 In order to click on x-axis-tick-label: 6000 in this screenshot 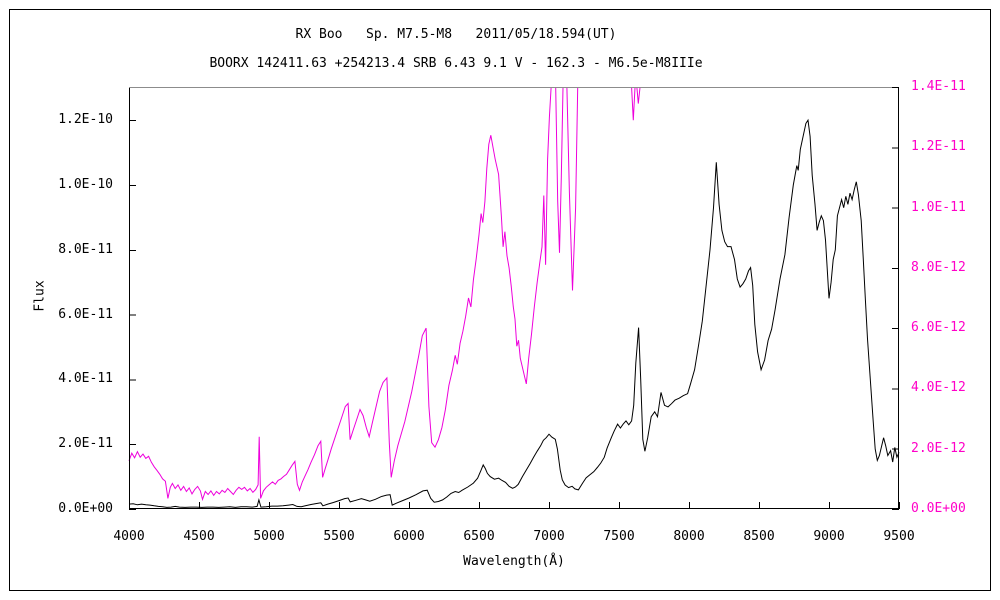, I will do `click(409, 536)`.